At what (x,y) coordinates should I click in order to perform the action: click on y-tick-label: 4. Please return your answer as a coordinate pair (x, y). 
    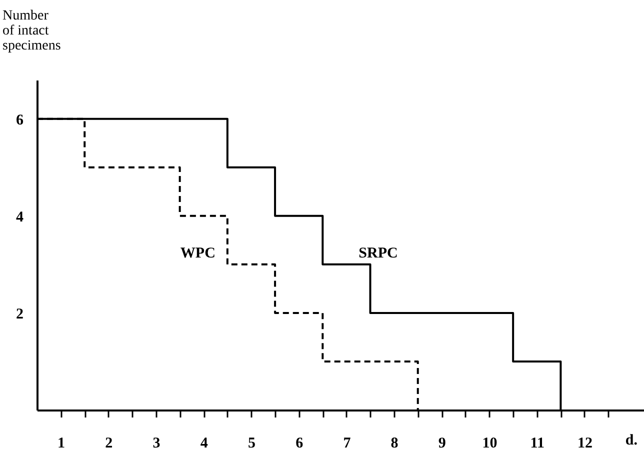
    Looking at the image, I should click on (20, 217).